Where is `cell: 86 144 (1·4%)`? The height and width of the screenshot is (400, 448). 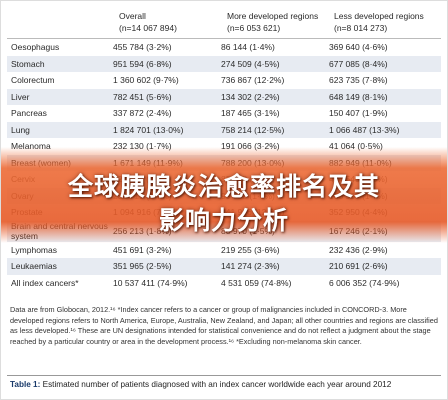 cell: 86 144 (1·4%) is located at coordinates (248, 47).